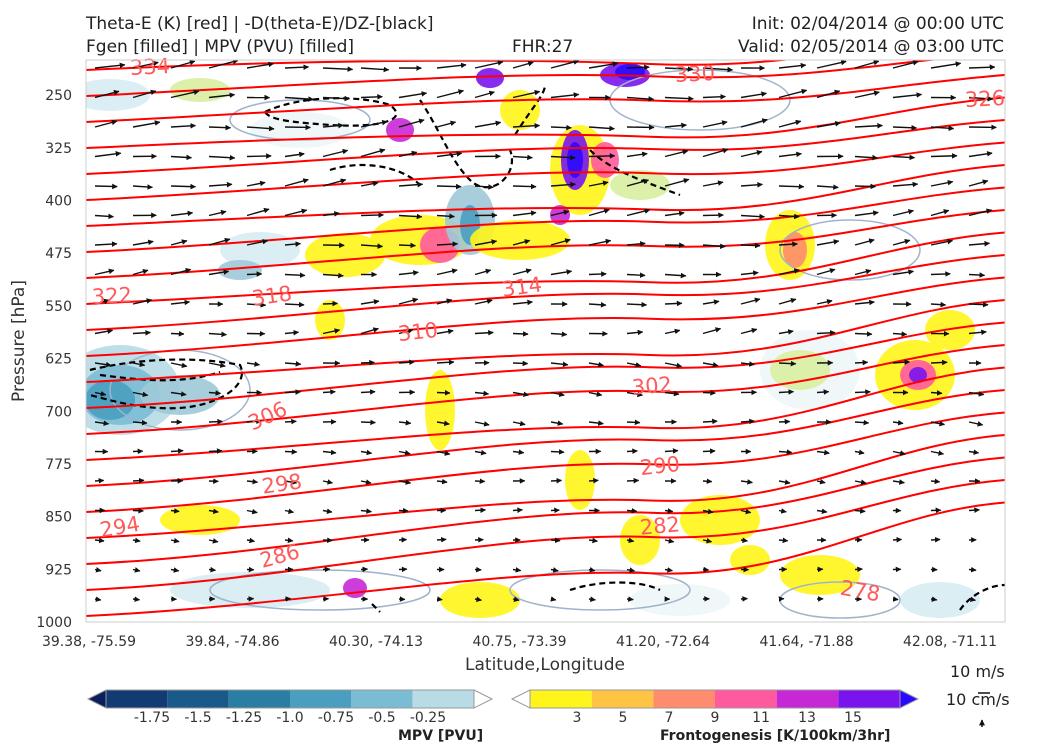 The width and height of the screenshot is (1050, 750). What do you see at coordinates (660, 466) in the screenshot?
I see `theta-e-contour-label: 290` at bounding box center [660, 466].